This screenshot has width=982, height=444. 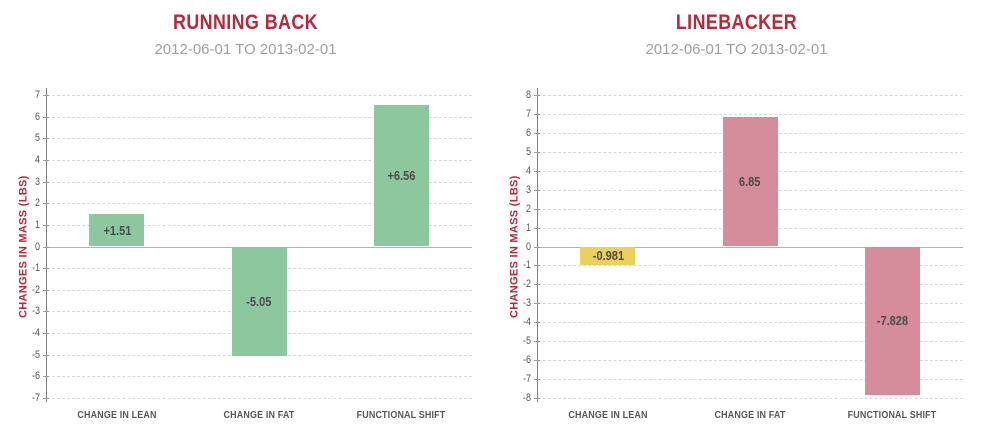 I want to click on y-axis-spine, so click(x=537, y=245).